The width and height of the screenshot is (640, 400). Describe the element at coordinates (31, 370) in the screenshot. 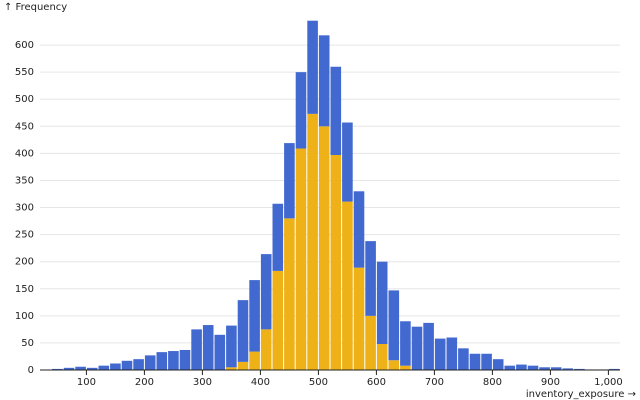

I see `y-tick-label: 0` at that location.